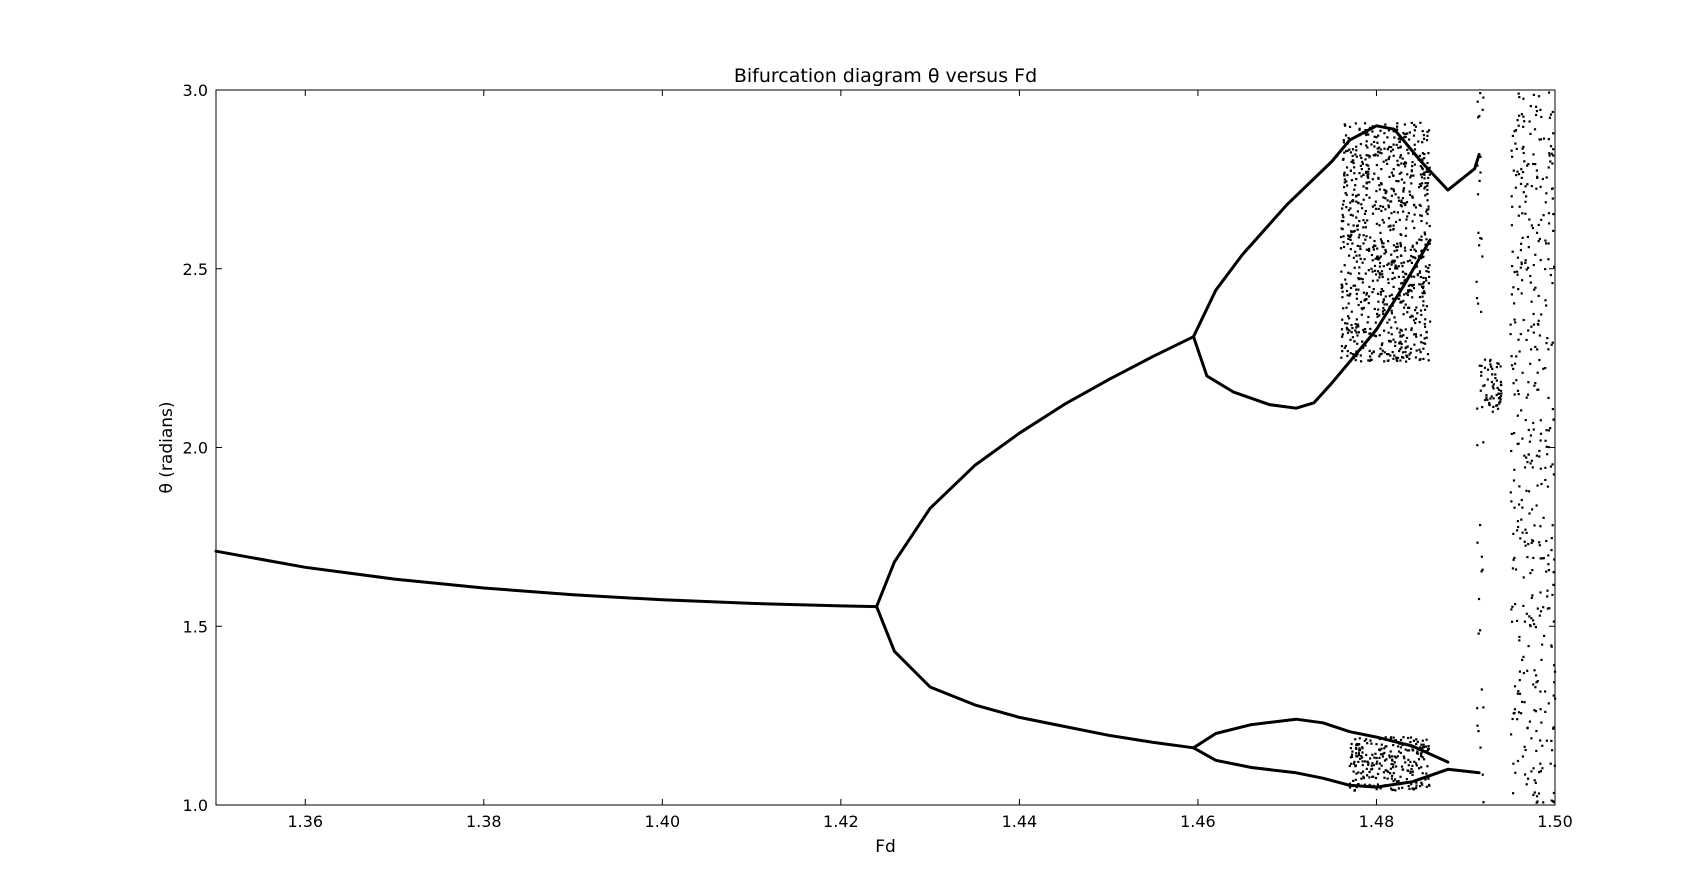  I want to click on x-tick-label: 1.40, so click(663, 821).